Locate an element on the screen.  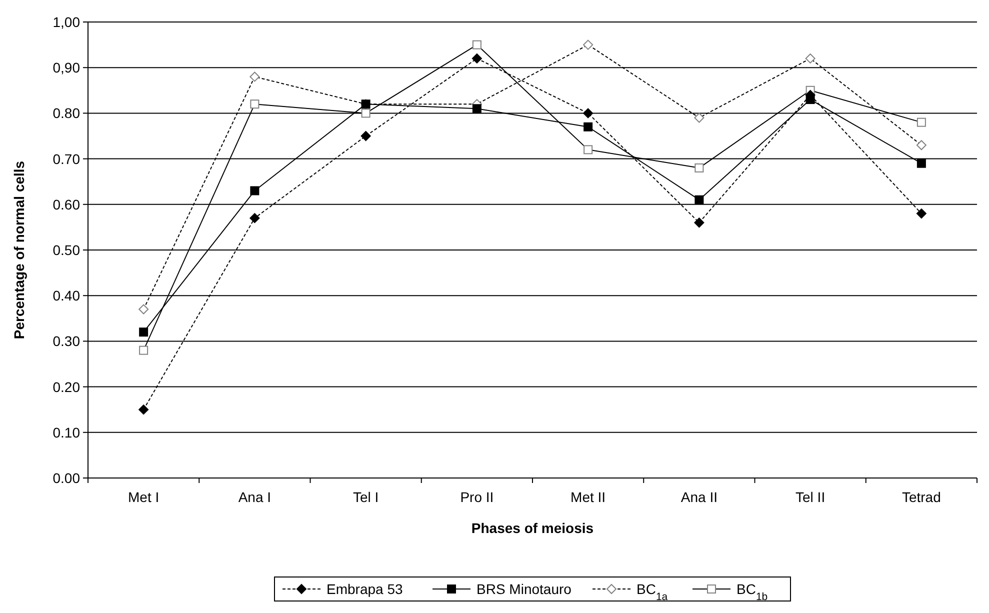
legend-label: BRS Minotauro is located at coordinates (524, 589).